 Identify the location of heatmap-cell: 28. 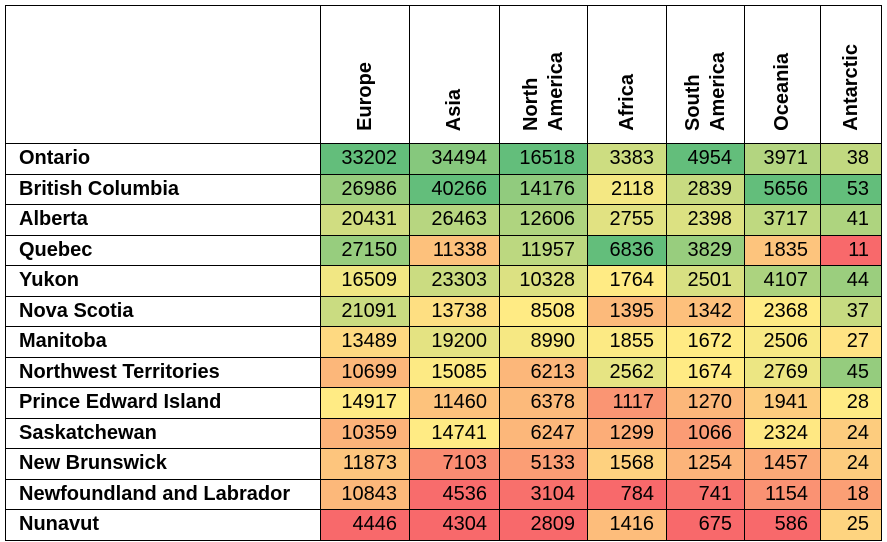
(851, 403).